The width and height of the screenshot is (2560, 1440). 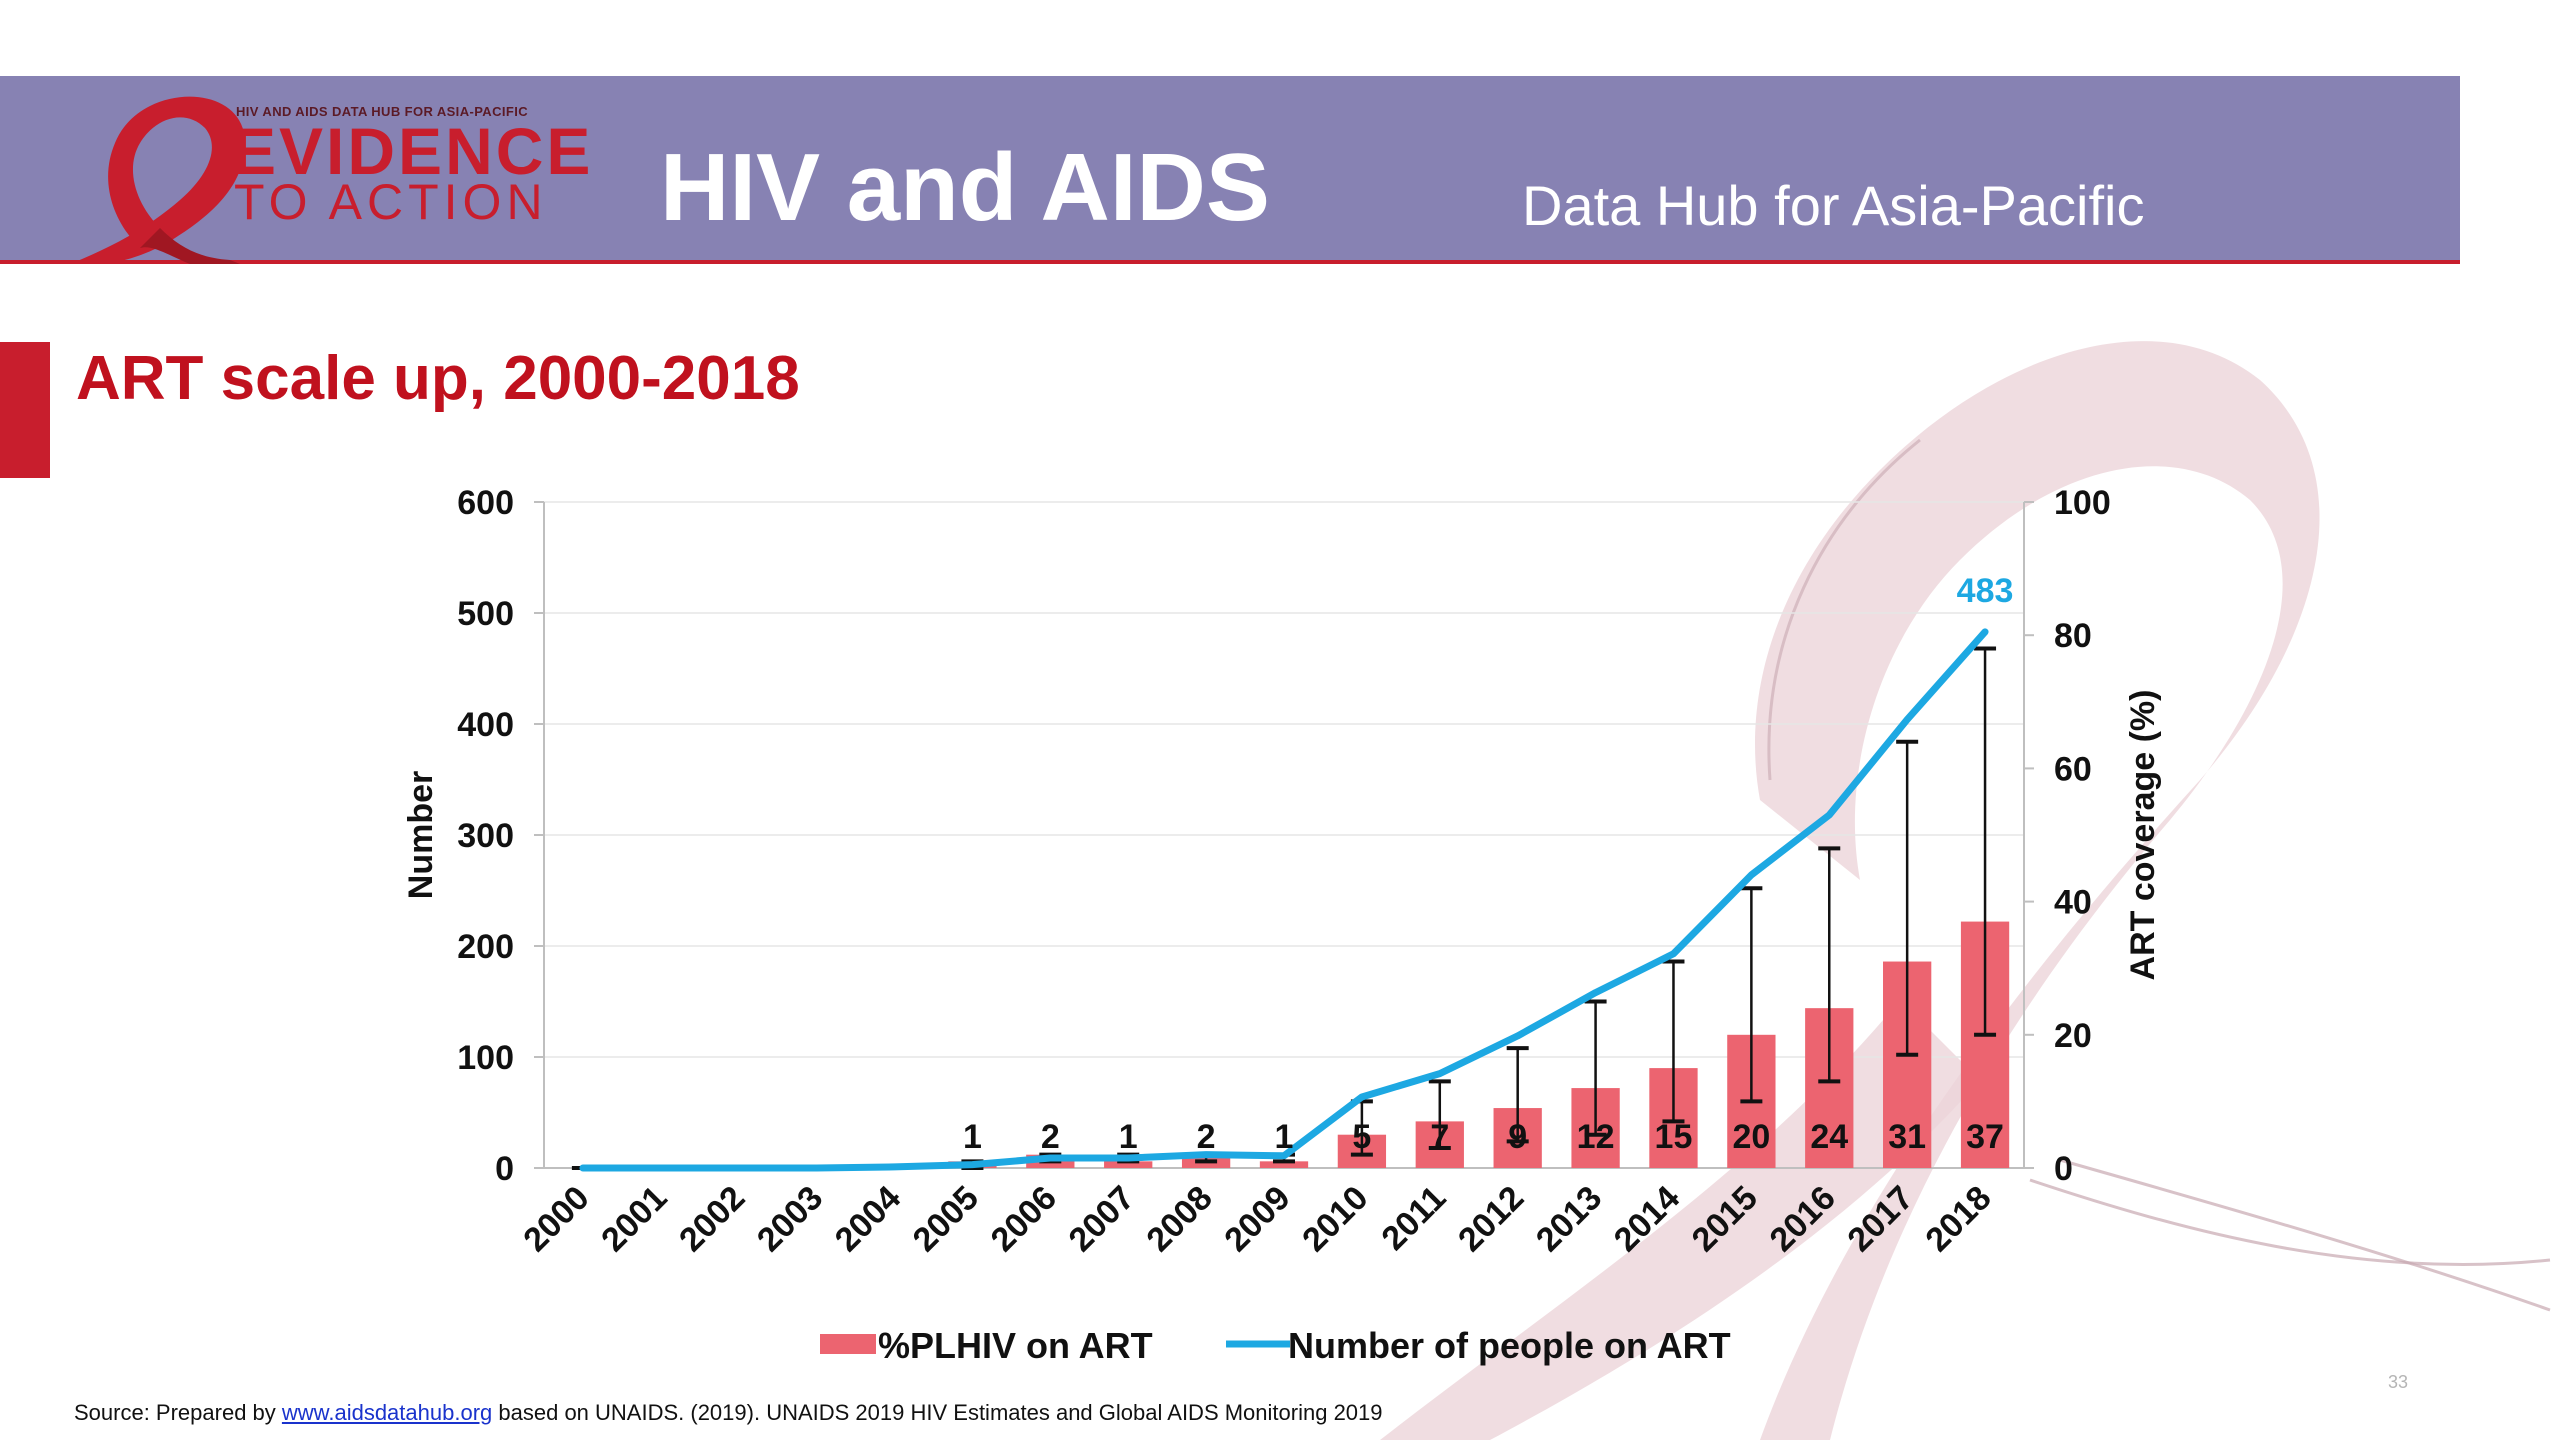 I want to click on x-tick-label: 2013, so click(x=1569, y=1219).